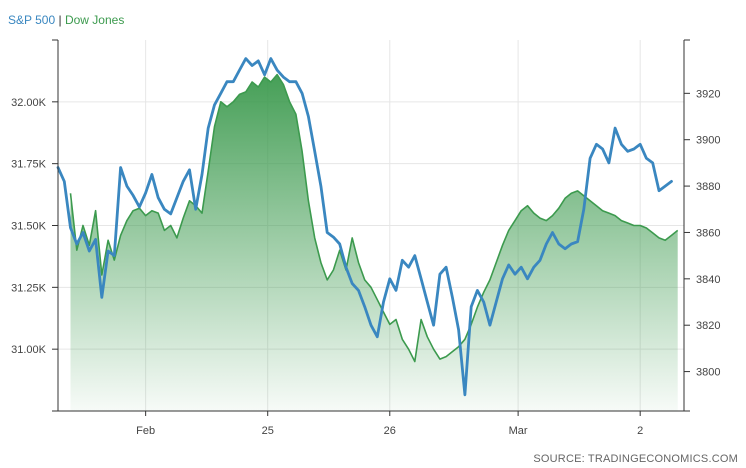  I want to click on right-y-tick-label: 3920, so click(708, 94).